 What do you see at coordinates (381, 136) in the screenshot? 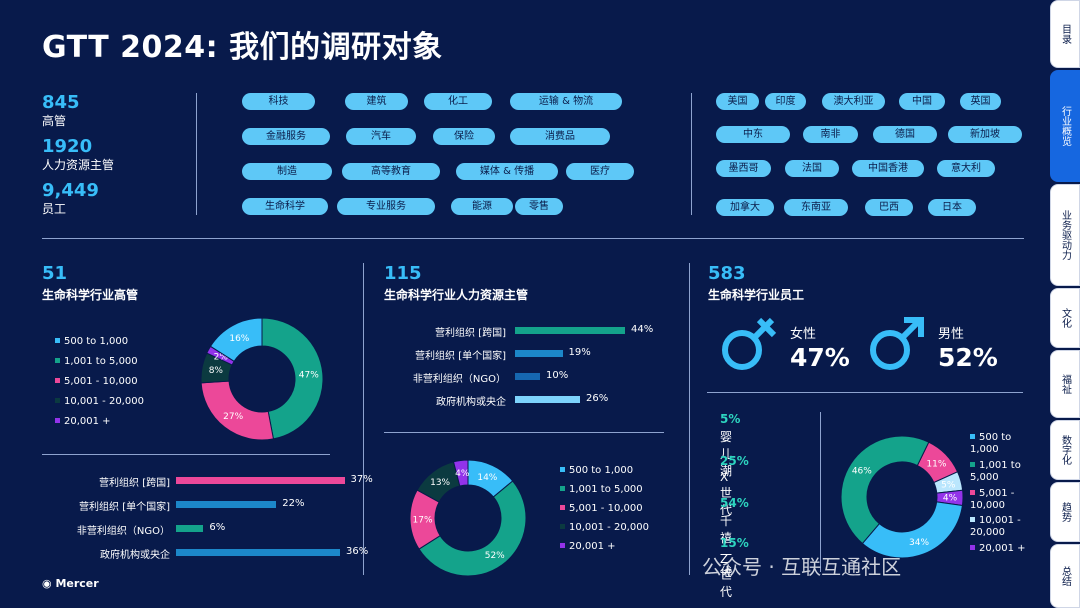
I see `industry-tag: 汽车` at bounding box center [381, 136].